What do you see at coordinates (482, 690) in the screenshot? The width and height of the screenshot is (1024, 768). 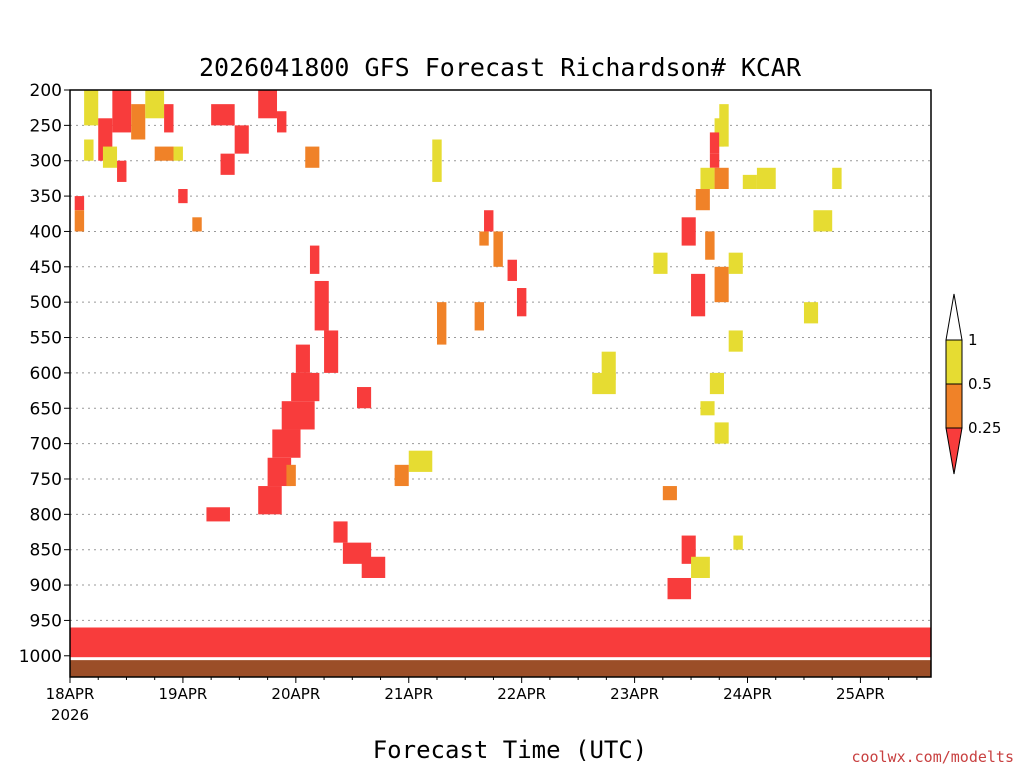 I see `x-axis: 18APR 19APR 20APR 21APR 22APR 23APR 24APR 25APR` at bounding box center [482, 690].